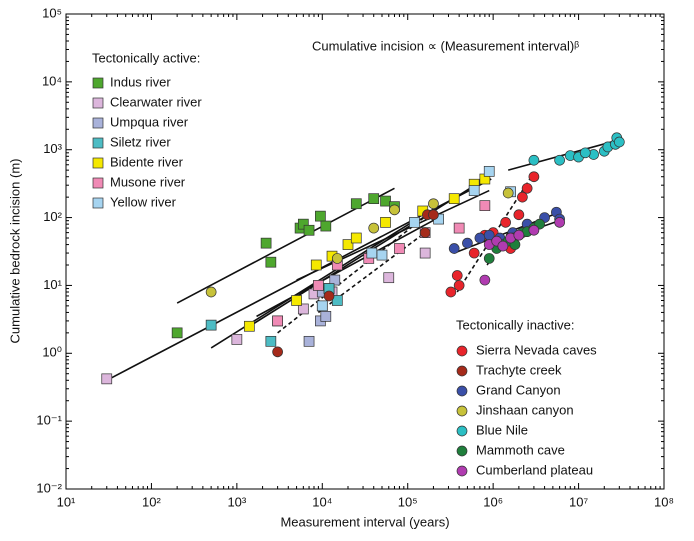 This screenshot has height=541, width=694. I want to click on y-tick-label: 10⁻¹, so click(49, 420).